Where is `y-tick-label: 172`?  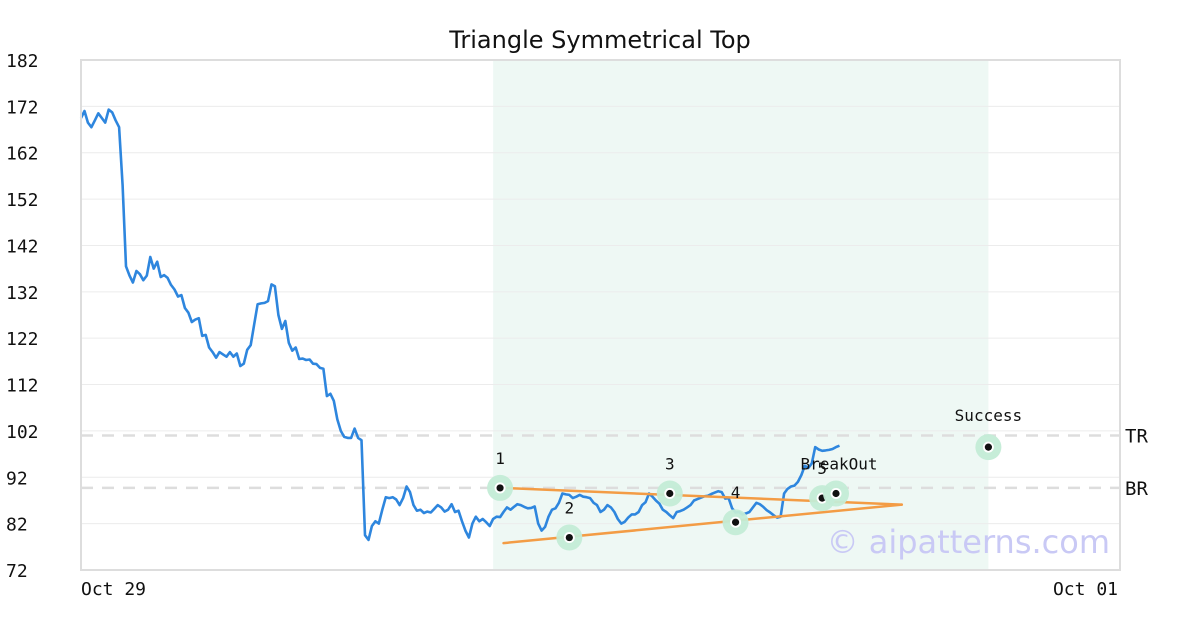 y-tick-label: 172 is located at coordinates (22, 107).